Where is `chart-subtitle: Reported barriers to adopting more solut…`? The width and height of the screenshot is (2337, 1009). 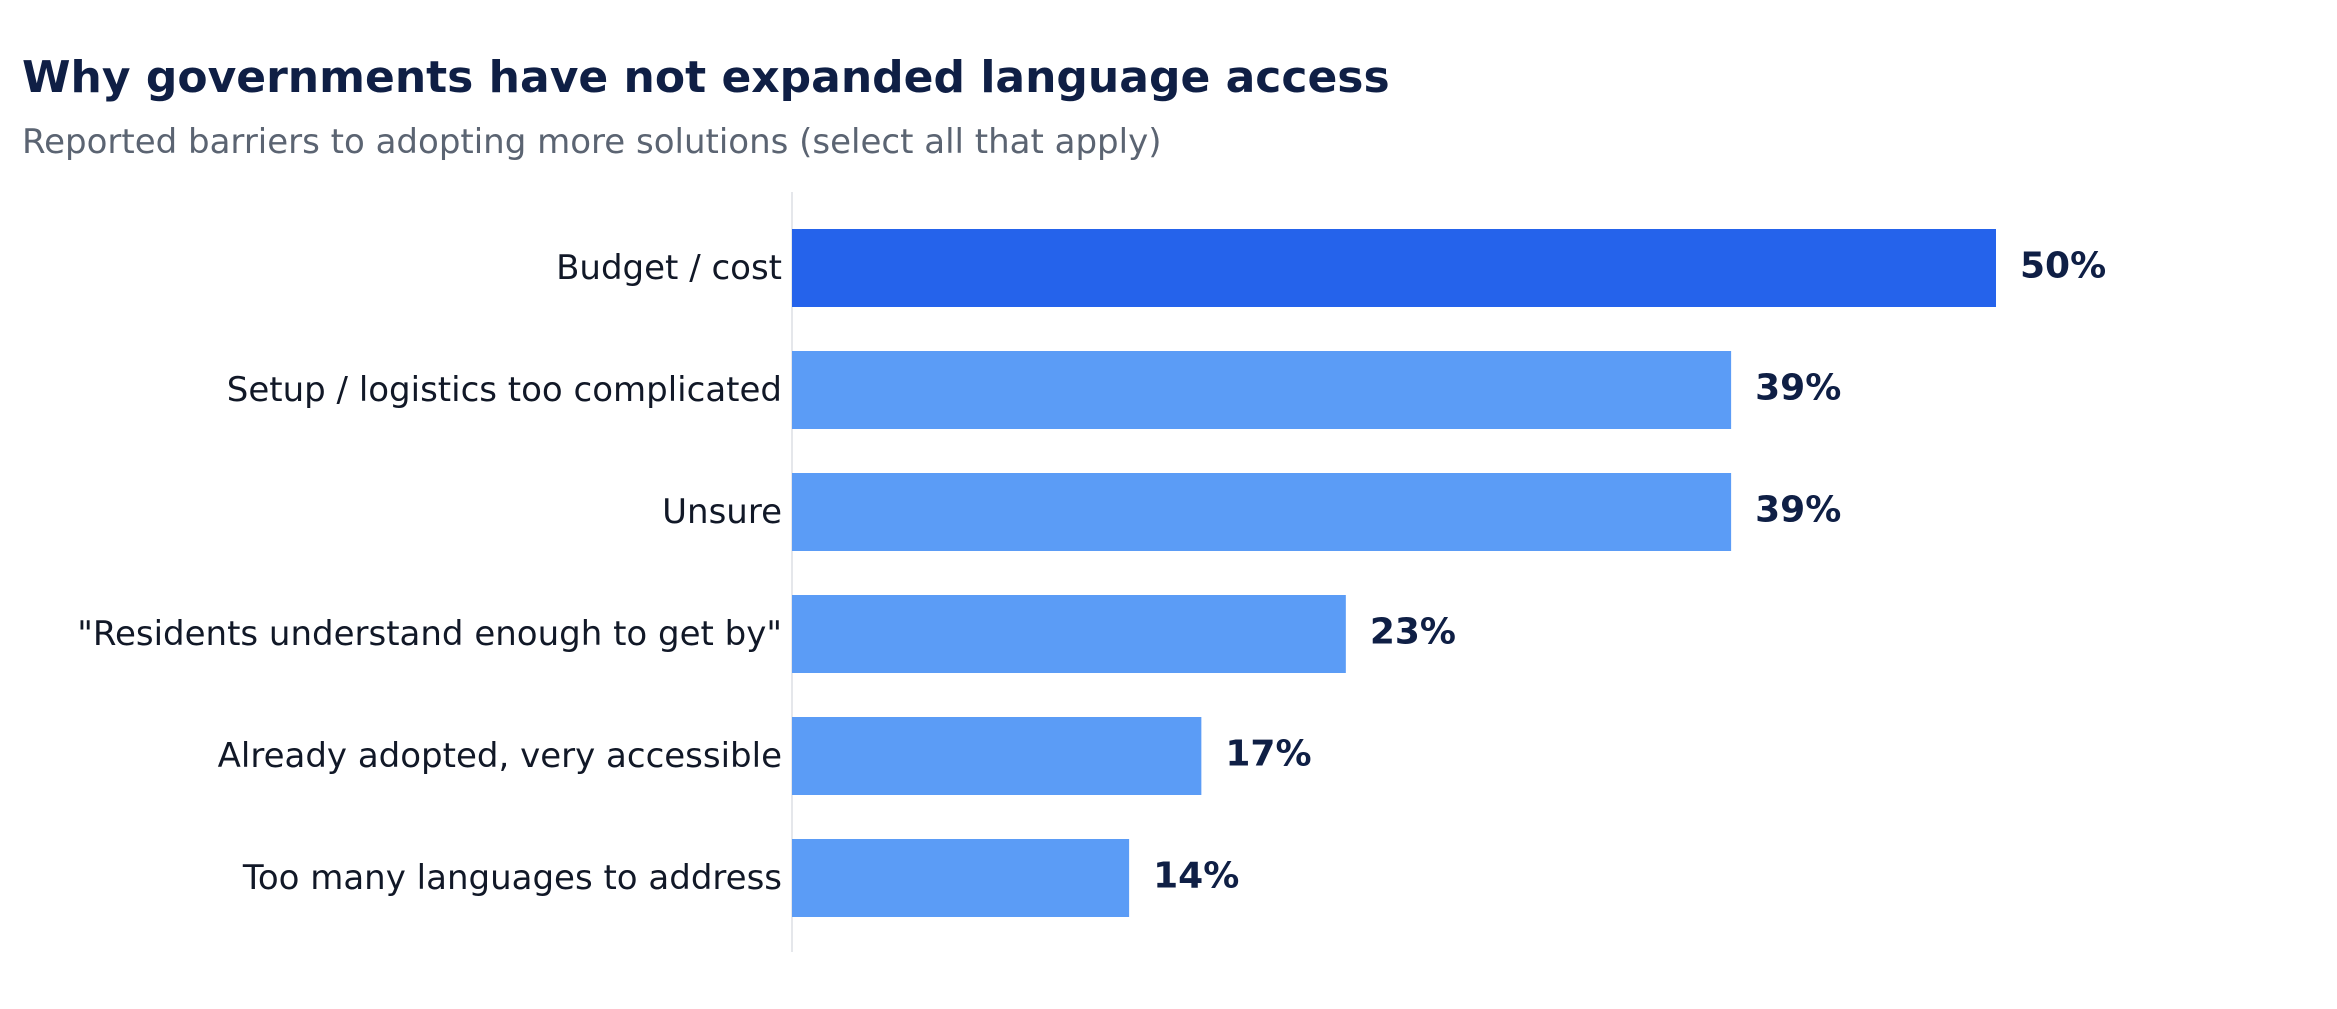 chart-subtitle: Reported barriers to adopting more solut… is located at coordinates (592, 142).